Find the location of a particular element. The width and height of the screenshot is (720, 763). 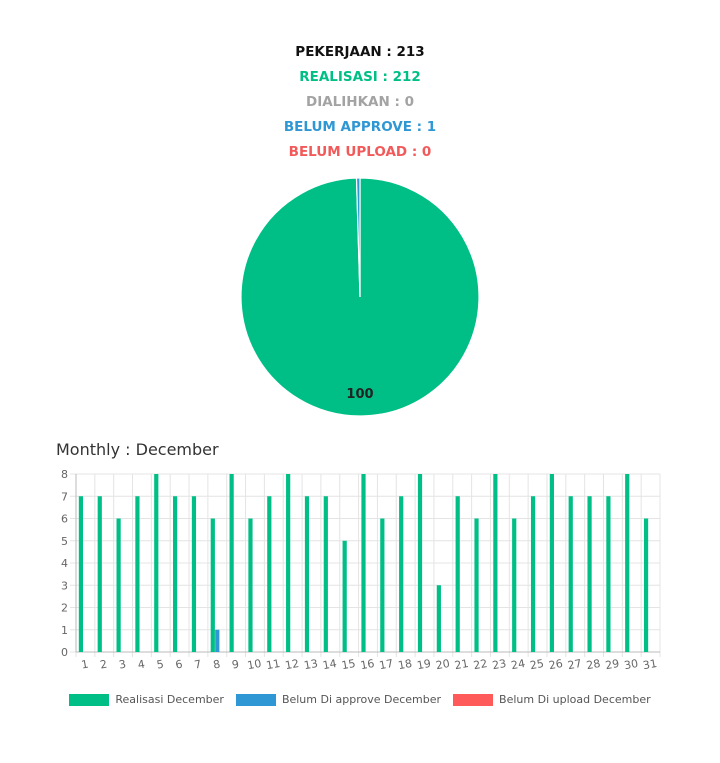

x-tick-label: 19 is located at coordinates (424, 664).